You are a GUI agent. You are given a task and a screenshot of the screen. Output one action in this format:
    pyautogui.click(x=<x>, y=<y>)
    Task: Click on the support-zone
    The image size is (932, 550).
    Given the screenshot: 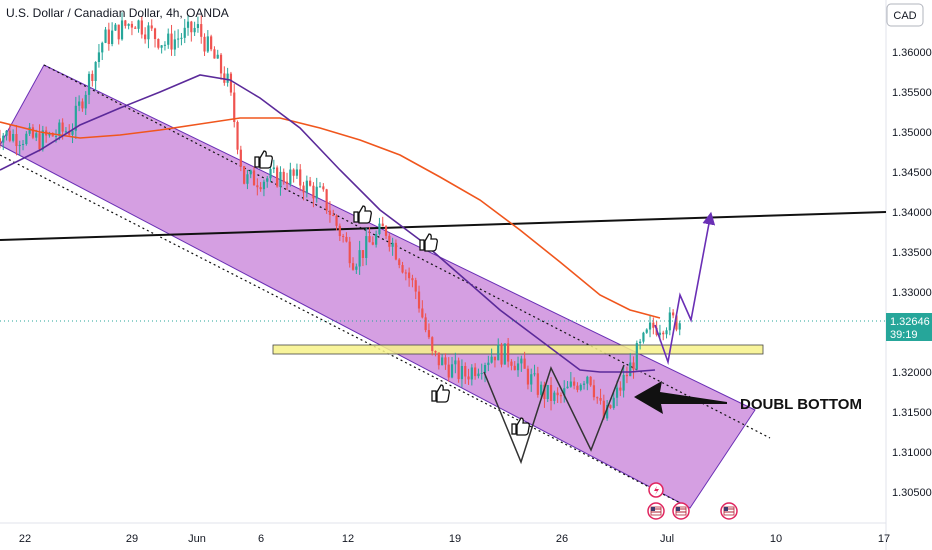 What is the action you would take?
    pyautogui.click(x=518, y=349)
    